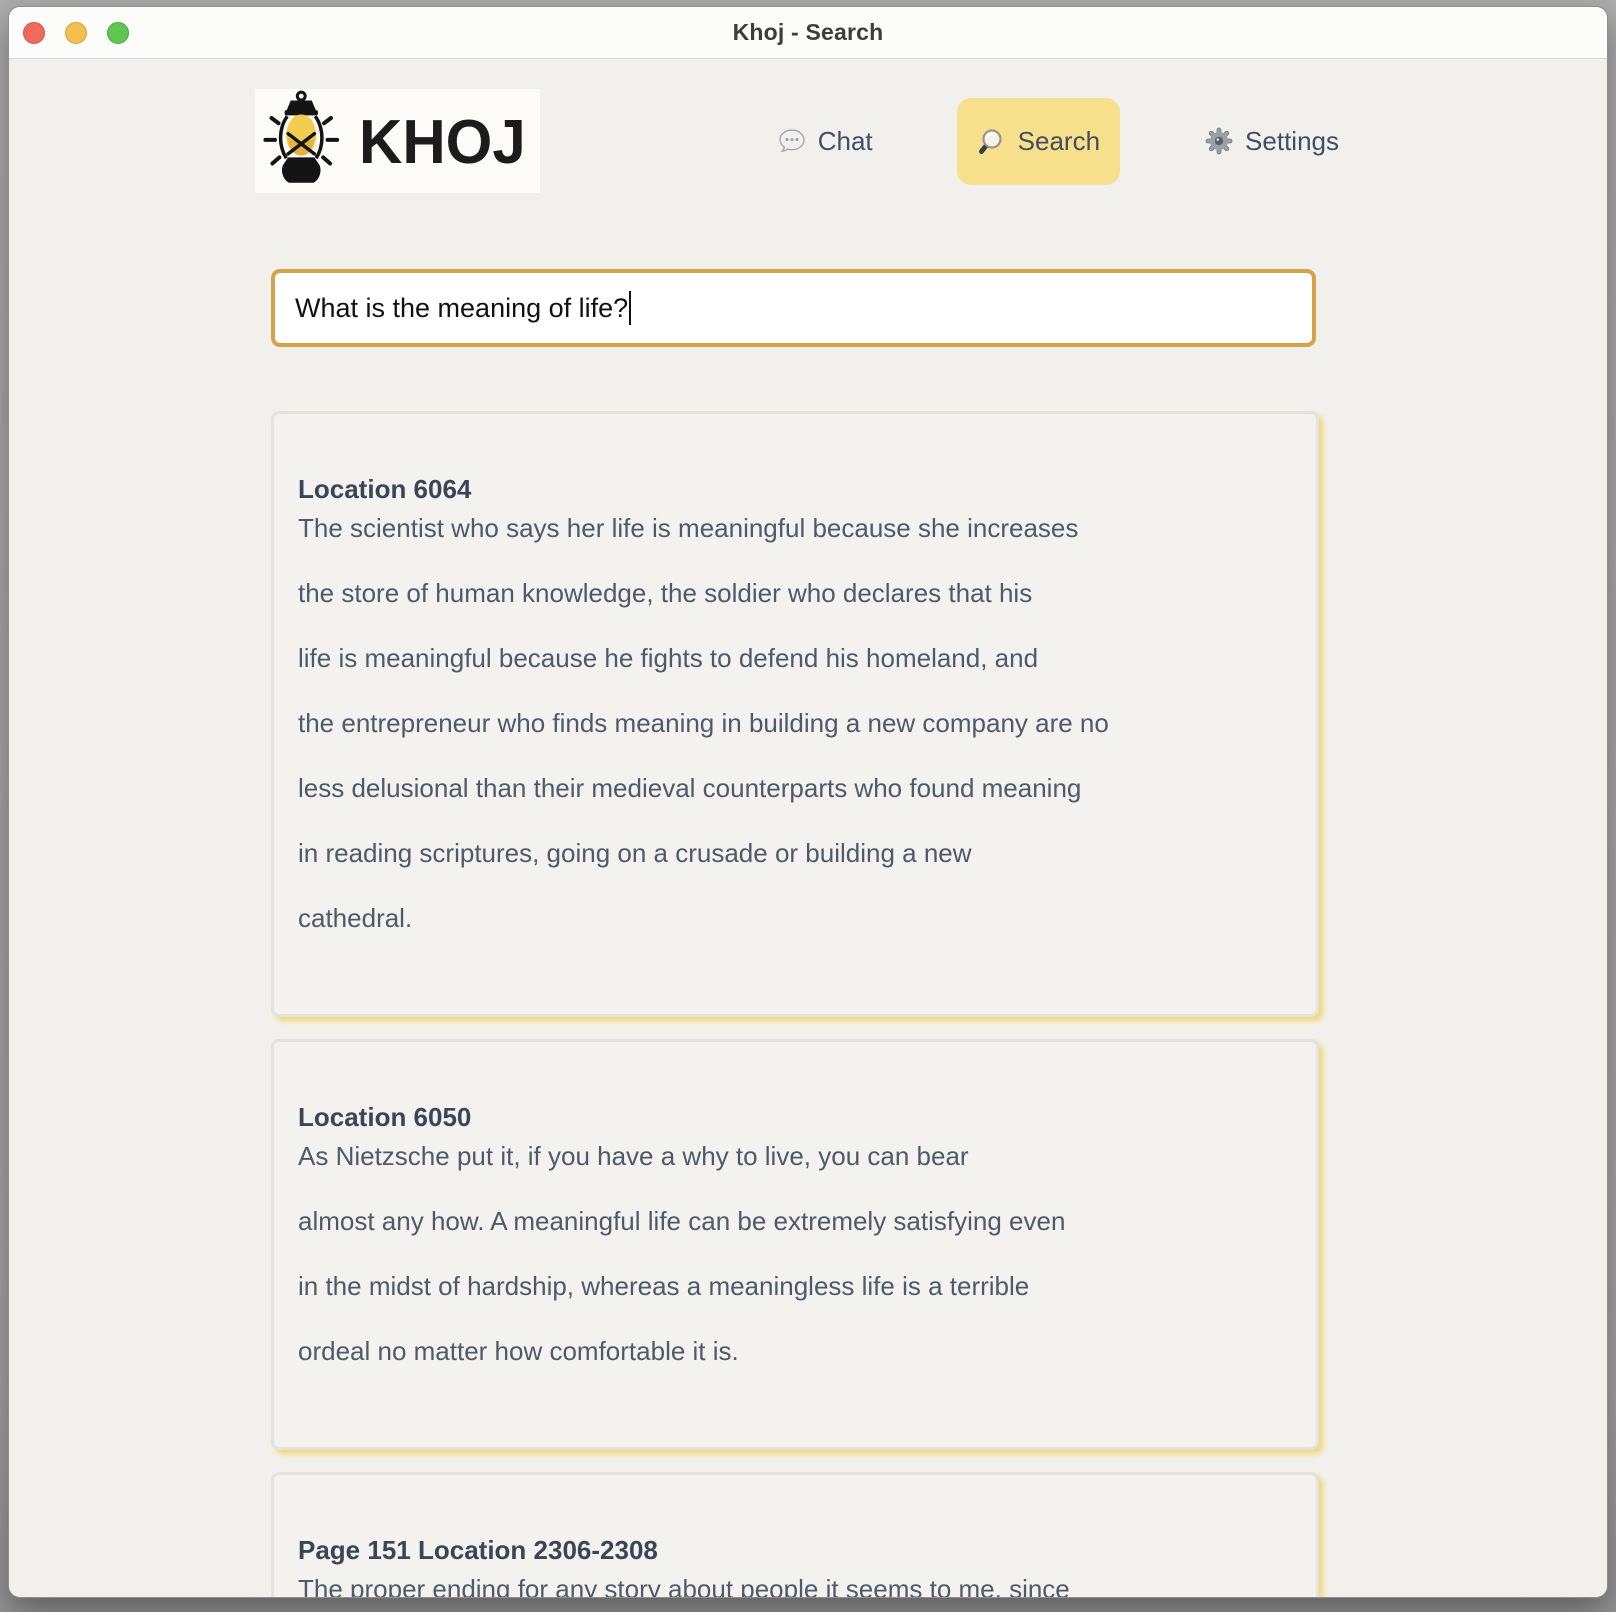 This screenshot has width=1616, height=1612. What do you see at coordinates (118, 32) in the screenshot?
I see `zoom-button` at bounding box center [118, 32].